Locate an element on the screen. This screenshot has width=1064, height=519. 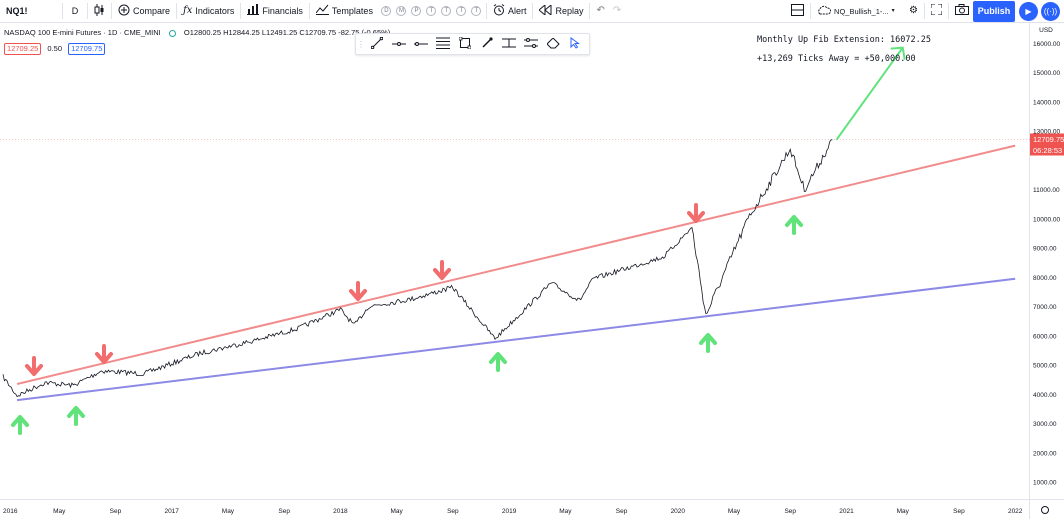
time-tick-label: 2022 is located at coordinates (1015, 511).